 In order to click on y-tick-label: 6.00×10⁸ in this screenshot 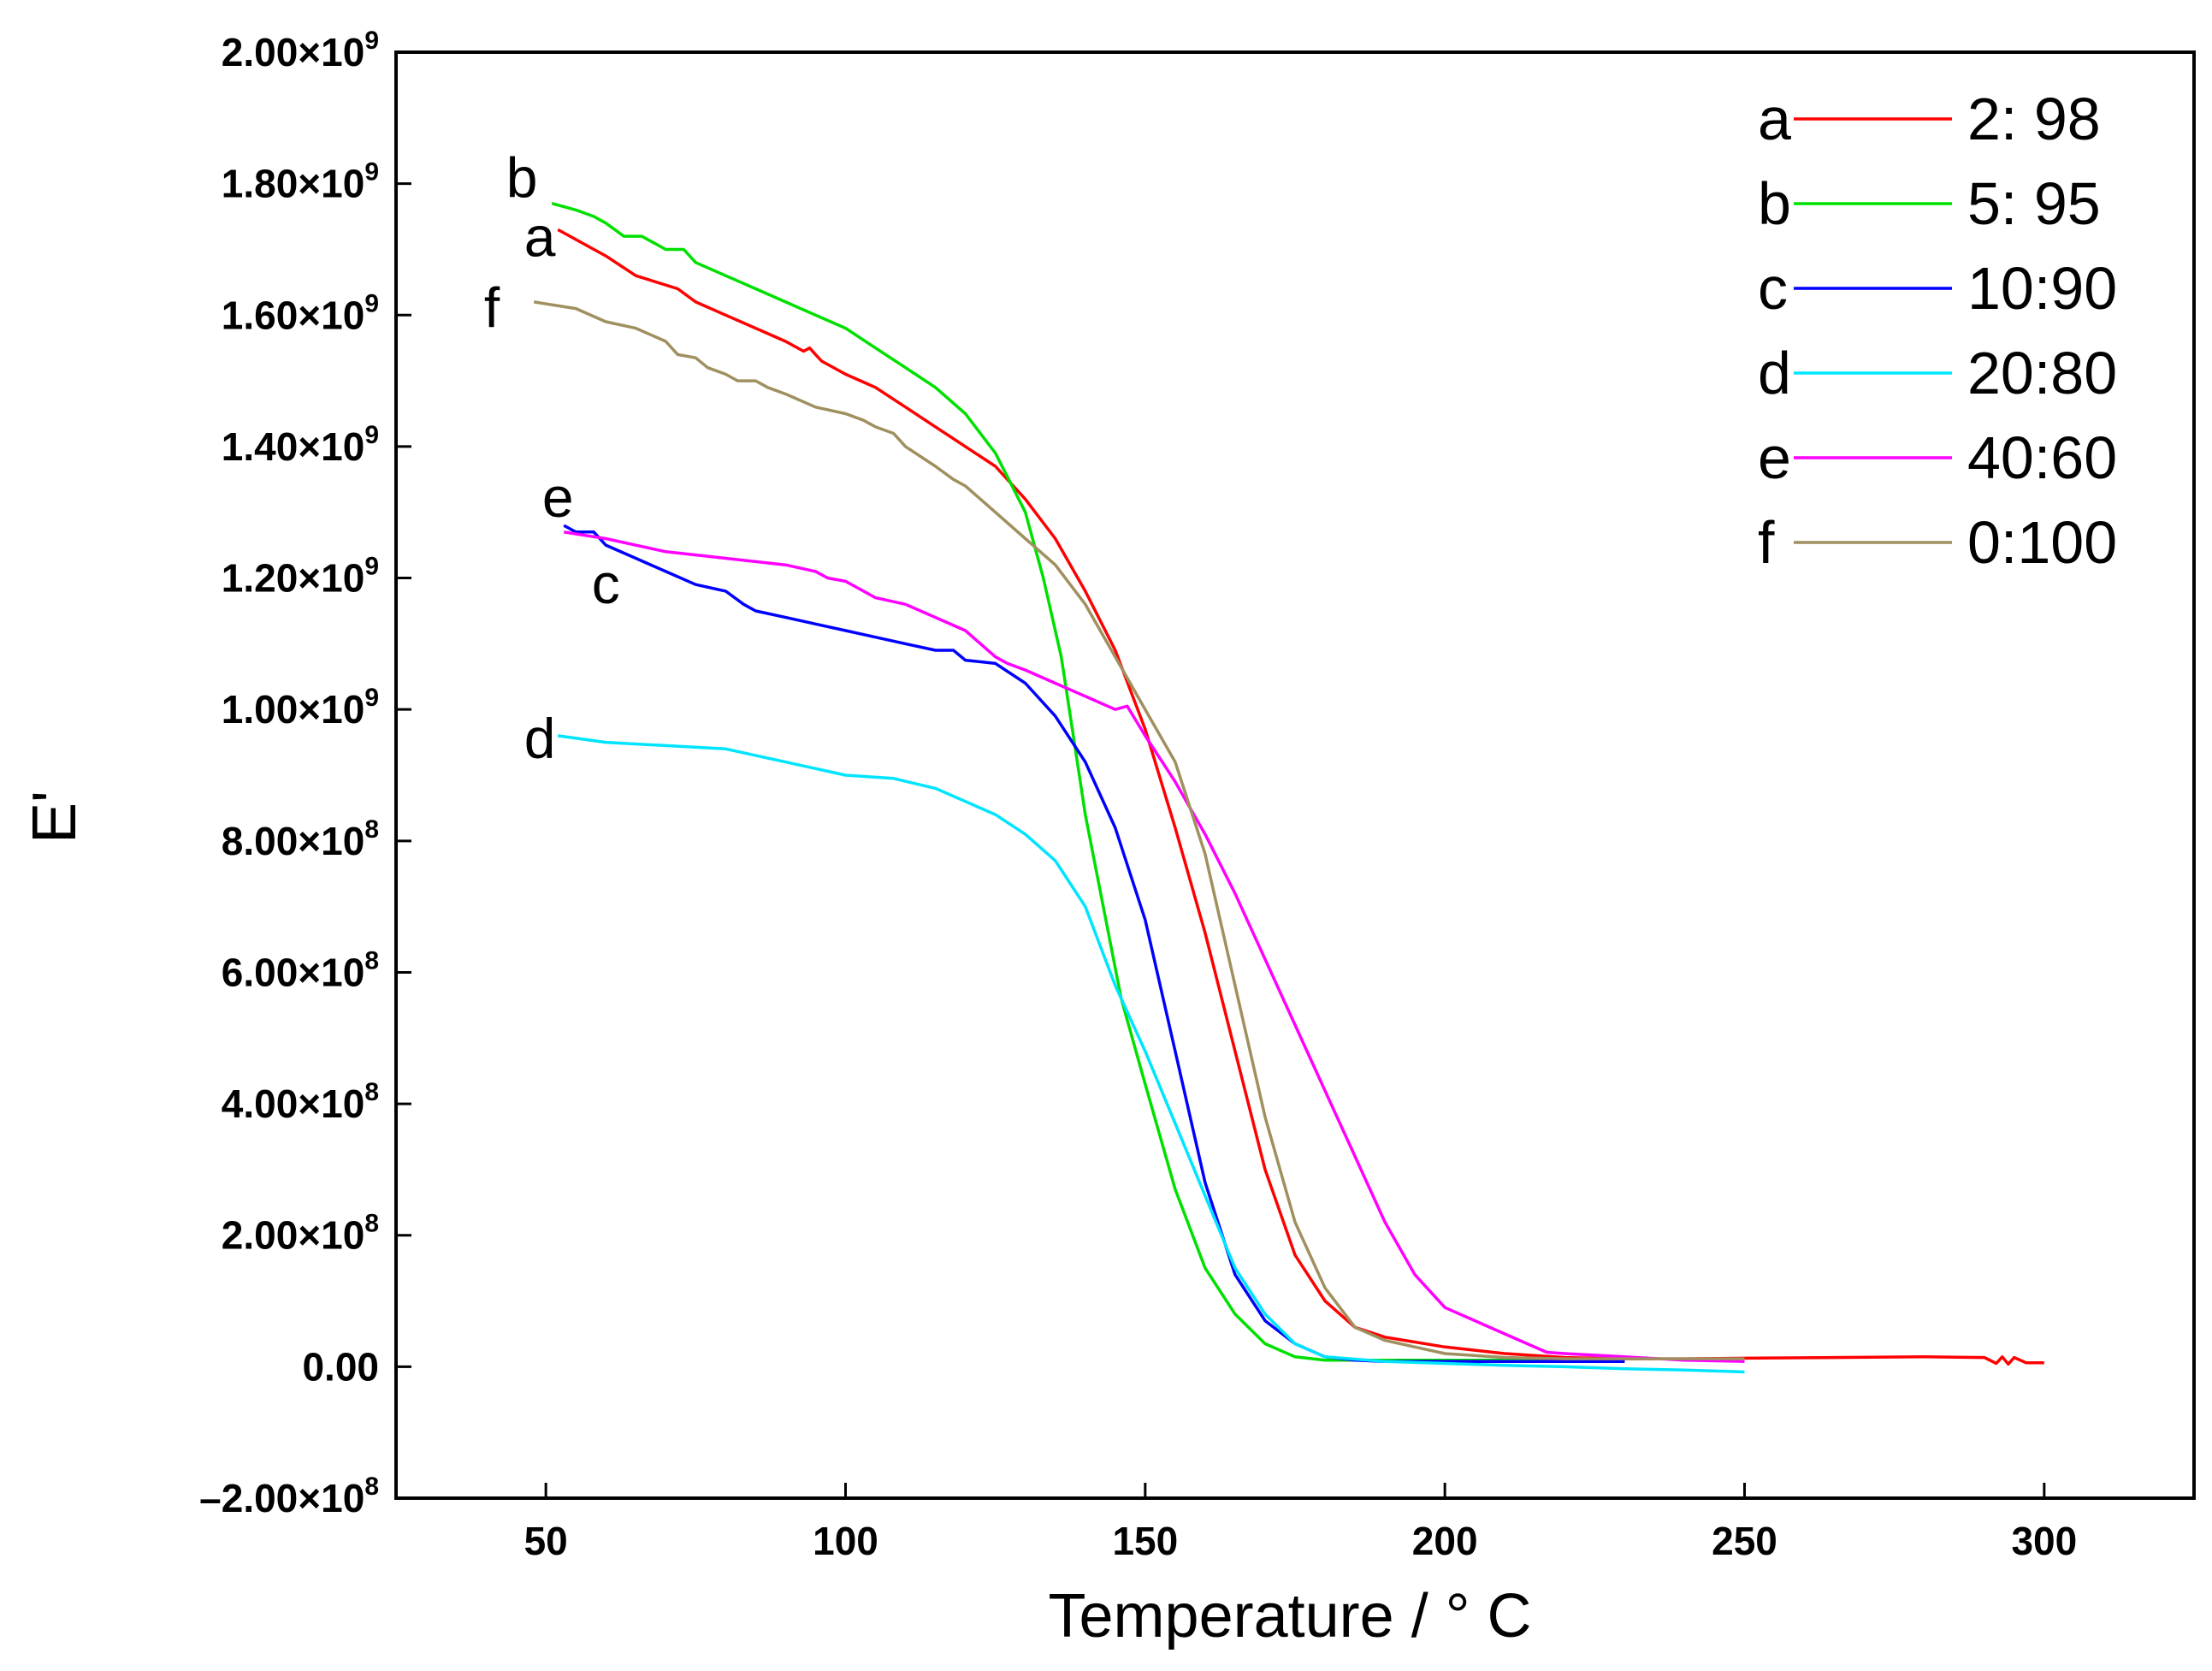, I will do `click(300, 970)`.